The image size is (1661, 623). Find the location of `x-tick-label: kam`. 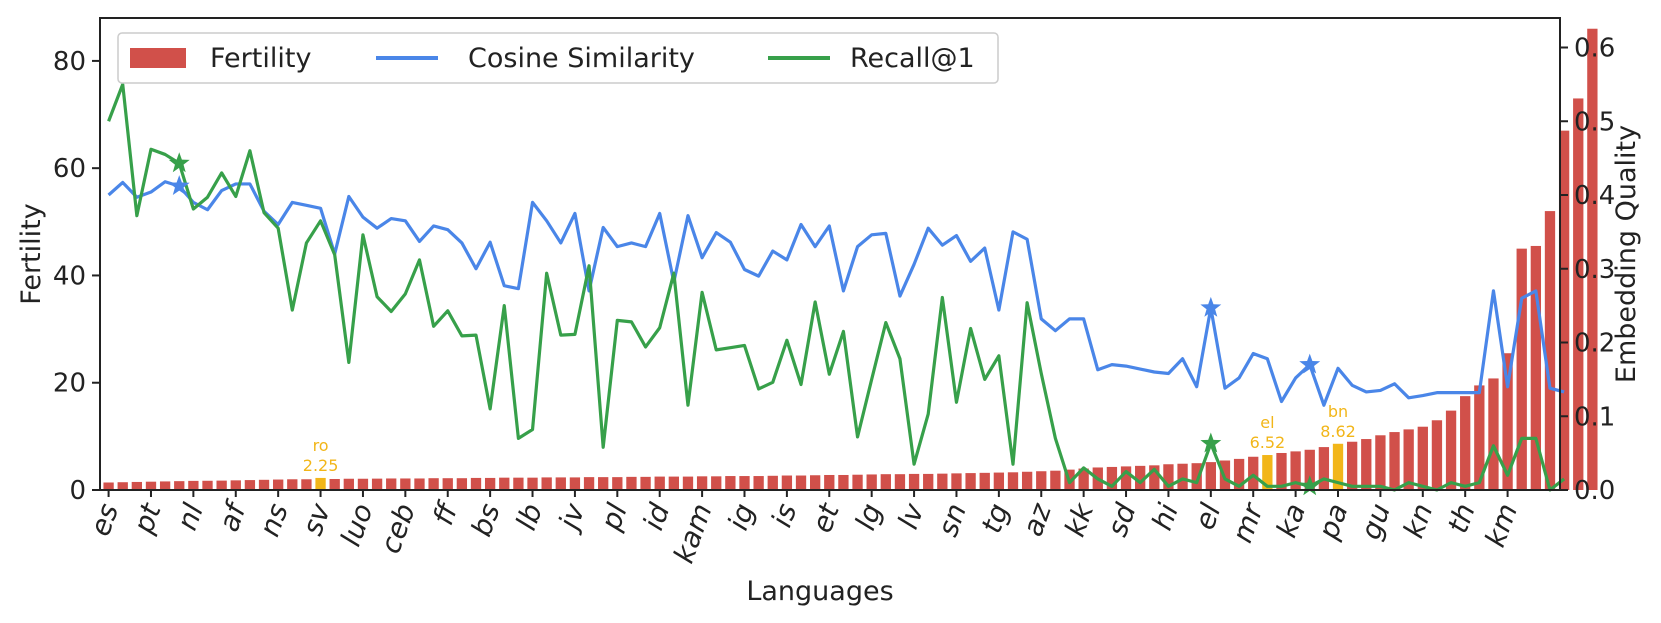

x-tick-label: kam is located at coordinates (693, 533).